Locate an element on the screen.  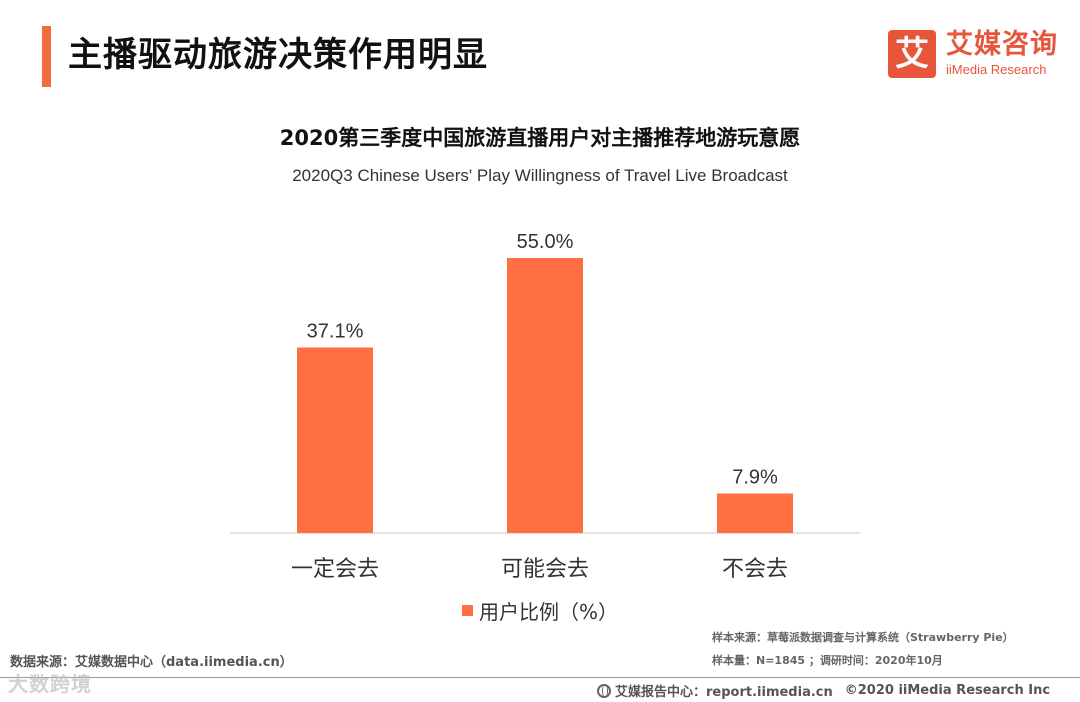
sample-size: 样本量：N=1845 ；调研时间：2020年10月 is located at coordinates (827, 660).